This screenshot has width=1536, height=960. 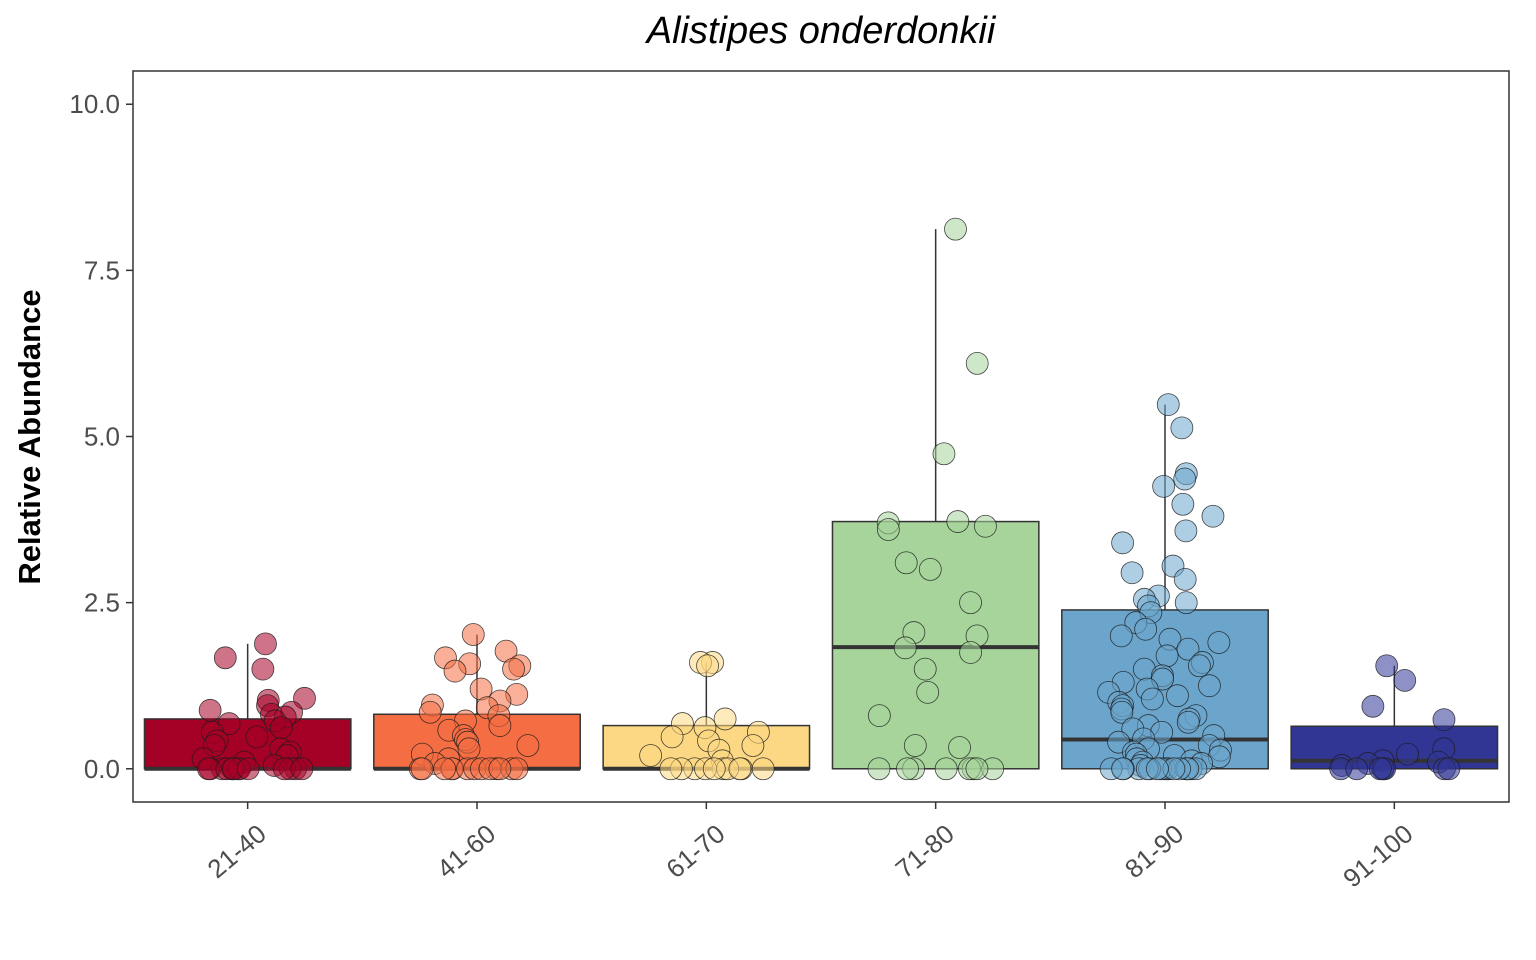 I want to click on y-tick-label: 2.5, so click(x=102, y=603).